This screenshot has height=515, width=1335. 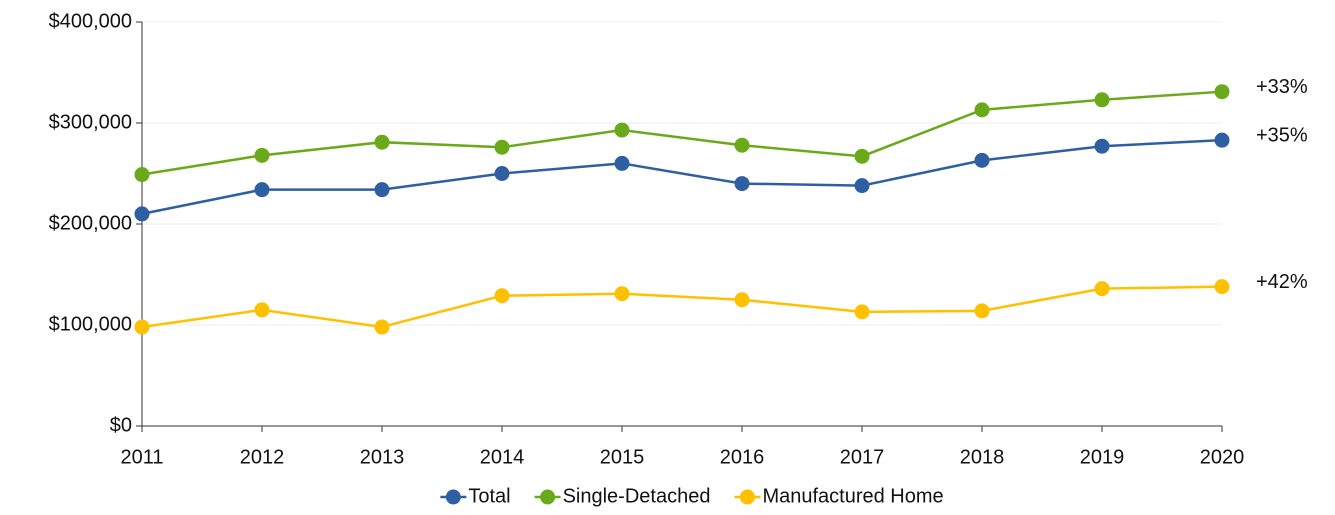 I want to click on y-tick-label: $100,000, so click(x=90, y=324).